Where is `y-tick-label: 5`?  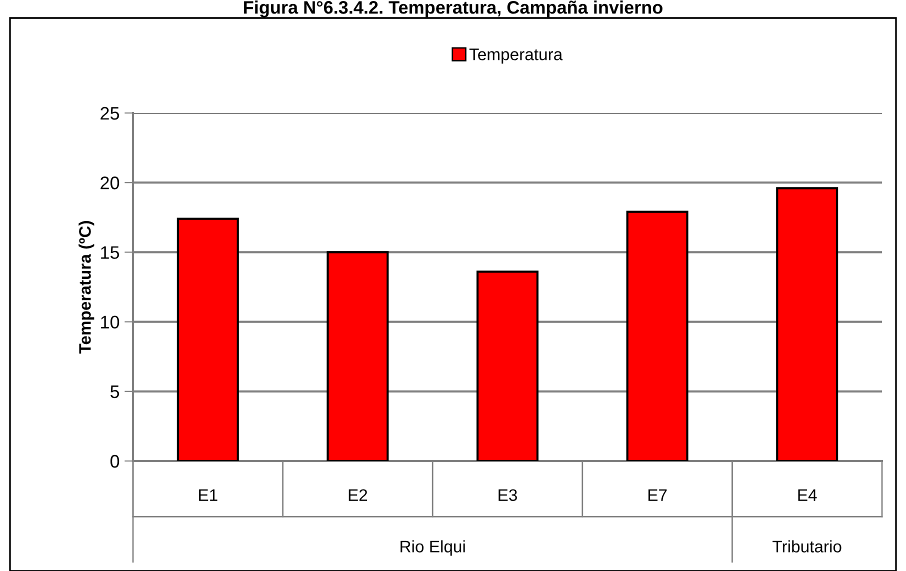
y-tick-label: 5 is located at coordinates (115, 392).